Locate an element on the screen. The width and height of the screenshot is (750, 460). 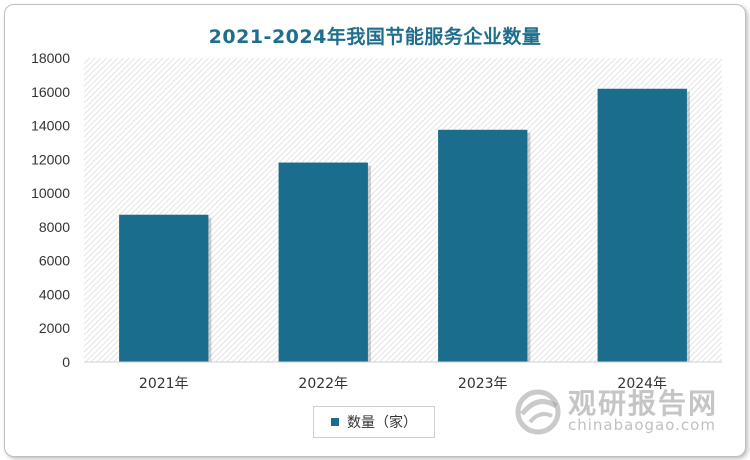
y-tick-label: 14000 is located at coordinates (50, 126).